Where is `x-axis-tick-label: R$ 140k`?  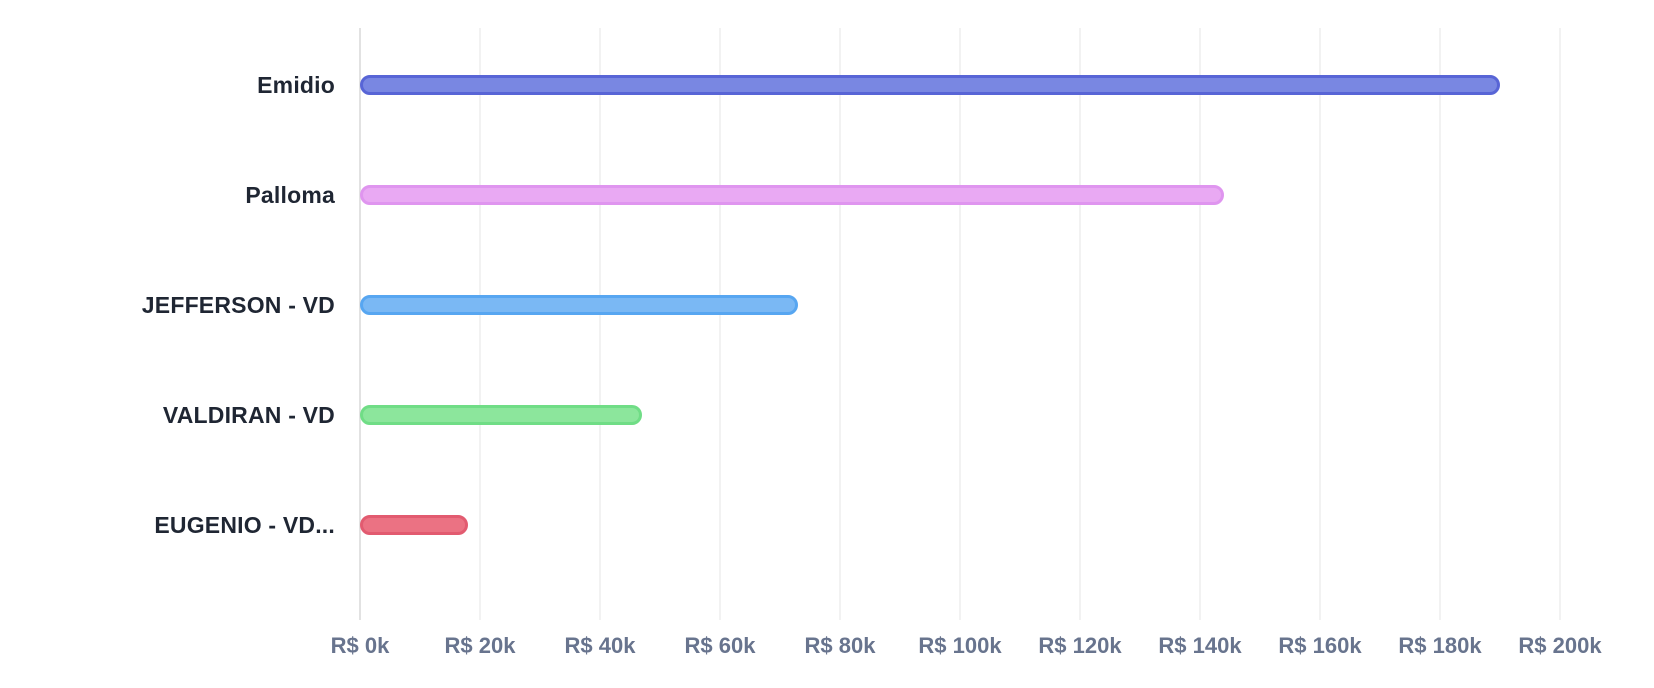 x-axis-tick-label: R$ 140k is located at coordinates (1200, 645).